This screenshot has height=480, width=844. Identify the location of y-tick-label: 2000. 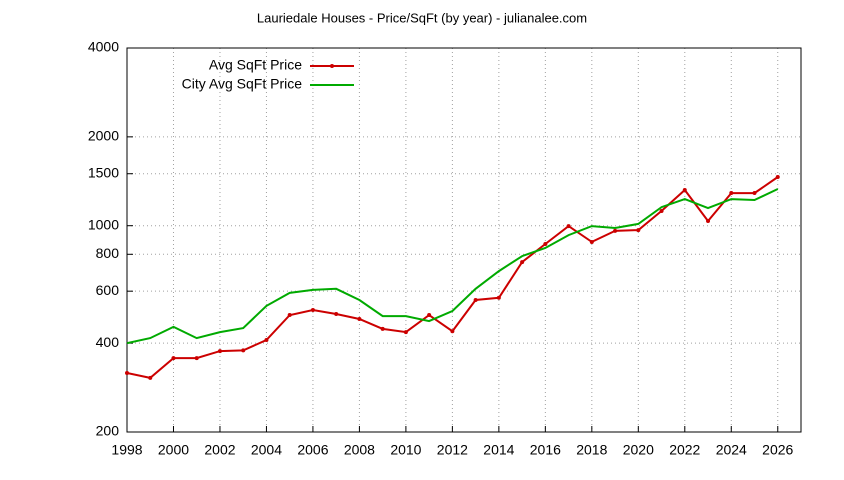
(103, 136).